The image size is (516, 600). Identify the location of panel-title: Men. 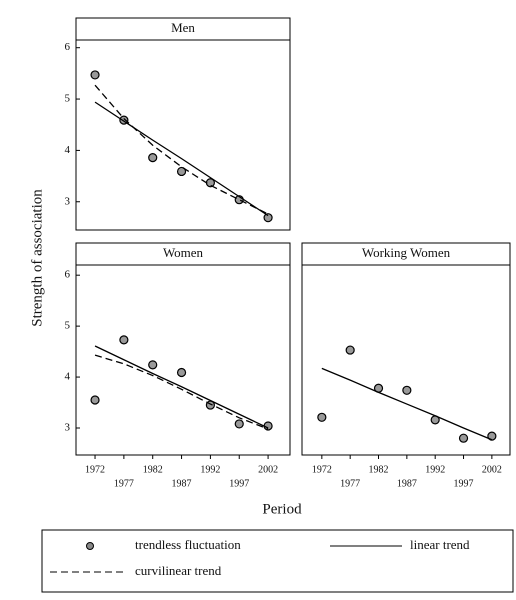
(183, 27).